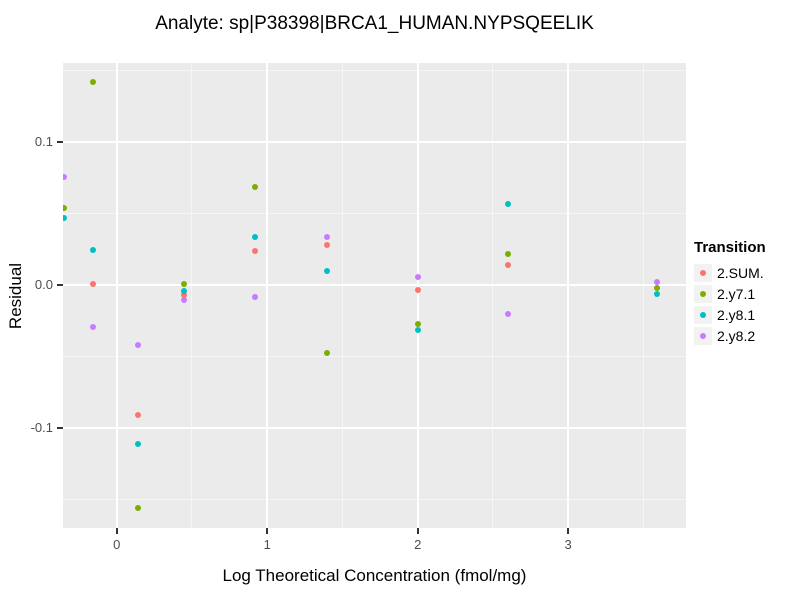 This screenshot has width=800, height=600. I want to click on legend-item-2.y8.2: 2.y8.2, so click(746, 335).